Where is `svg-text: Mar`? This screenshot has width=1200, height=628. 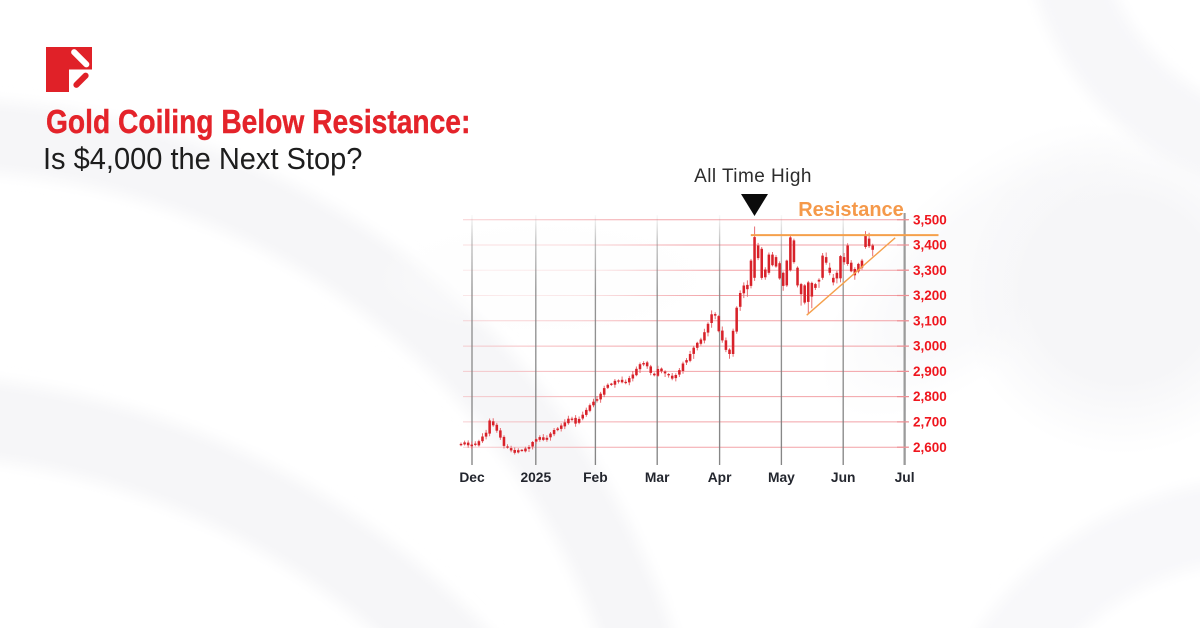 svg-text: Mar is located at coordinates (657, 477).